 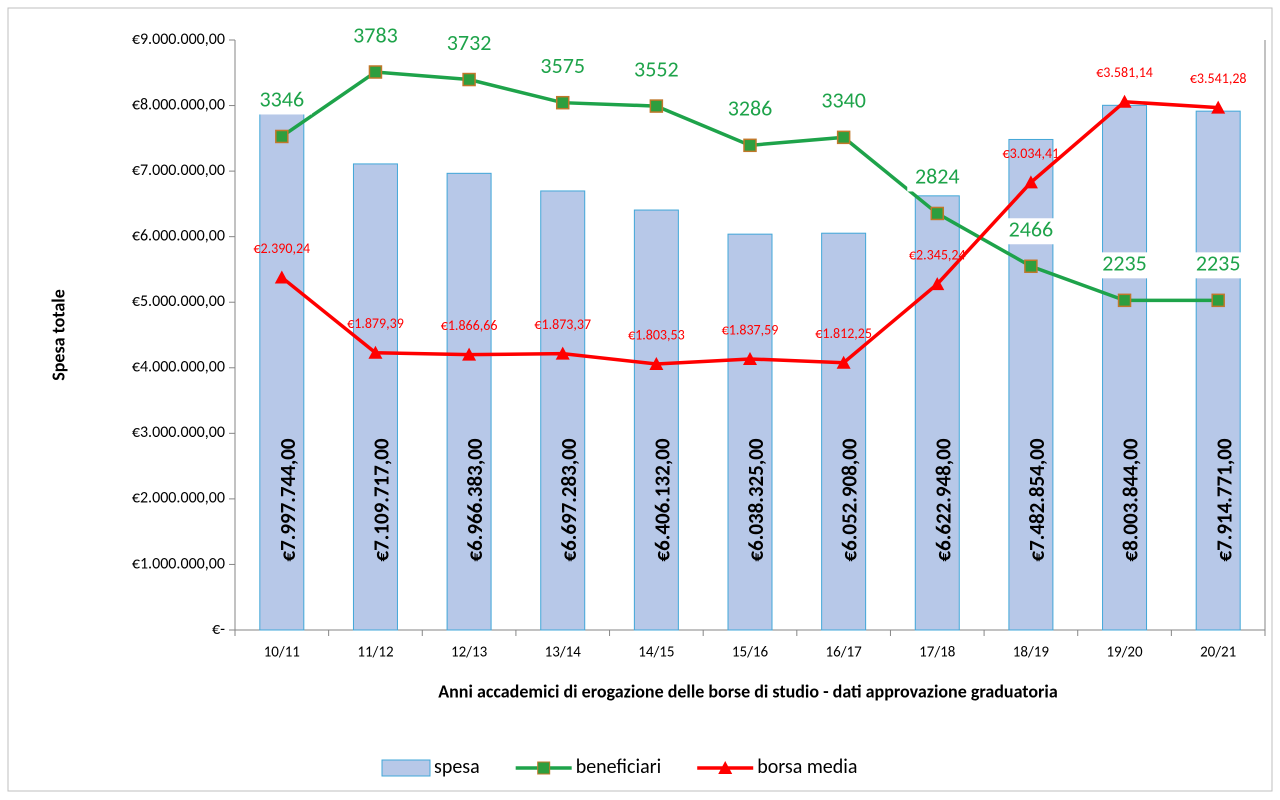 I want to click on y-tick-label: €5.000.000,00, so click(x=178, y=301).